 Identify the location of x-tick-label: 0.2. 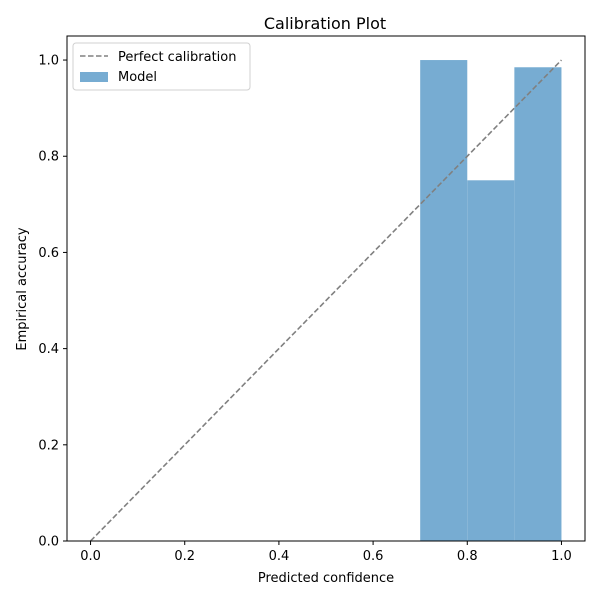
(184, 556).